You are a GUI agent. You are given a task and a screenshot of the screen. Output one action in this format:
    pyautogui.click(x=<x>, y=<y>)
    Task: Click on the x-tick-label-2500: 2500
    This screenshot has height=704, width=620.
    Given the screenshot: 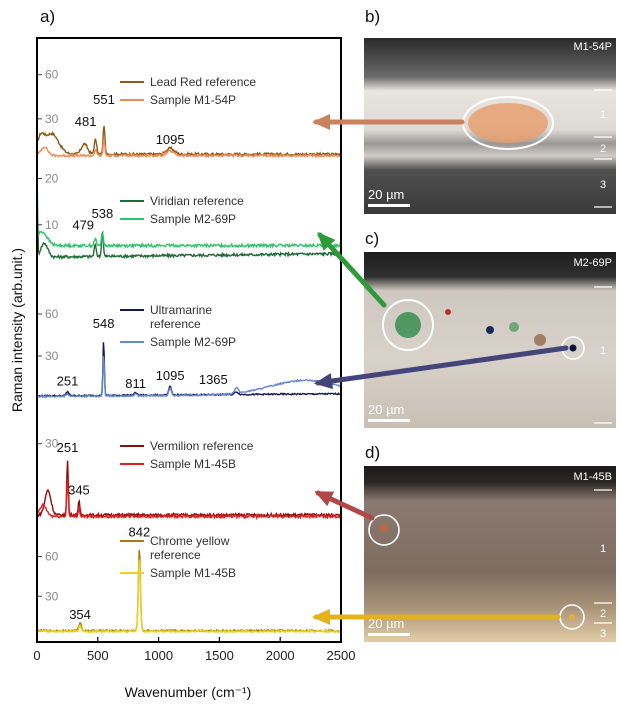 What is the action you would take?
    pyautogui.click(x=341, y=655)
    